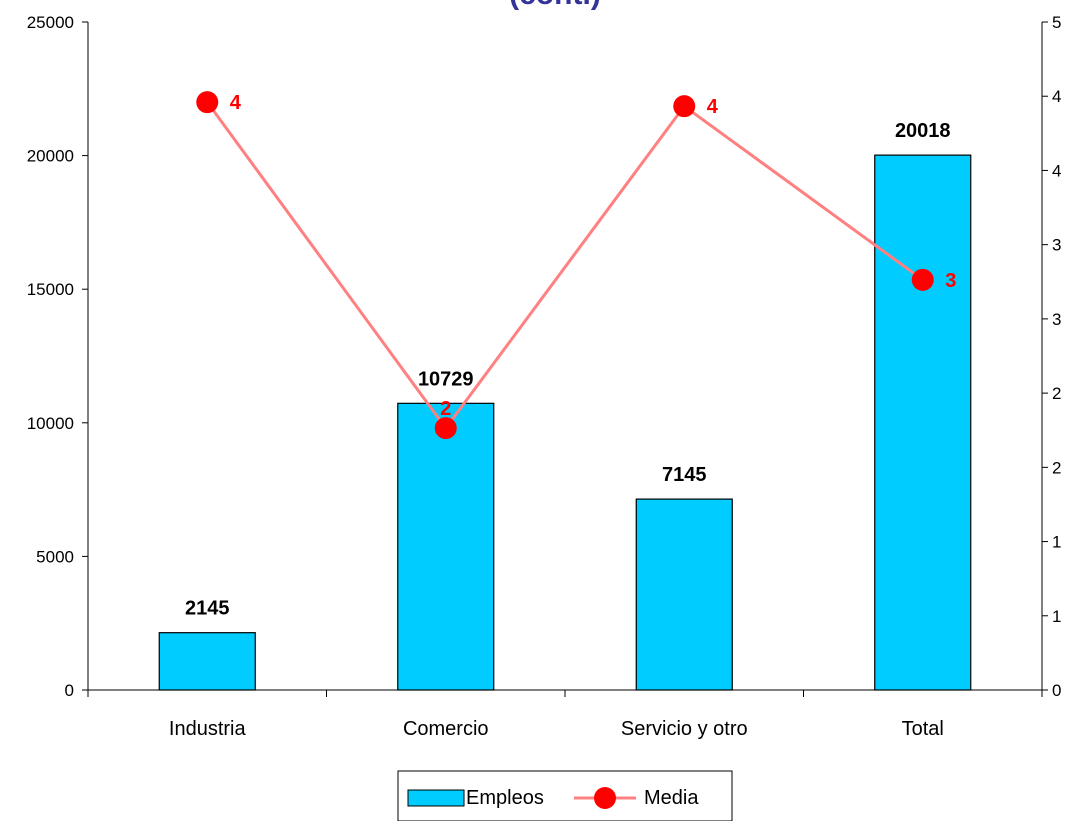  What do you see at coordinates (50, 289) in the screenshot?
I see `left-tick-label: 15000` at bounding box center [50, 289].